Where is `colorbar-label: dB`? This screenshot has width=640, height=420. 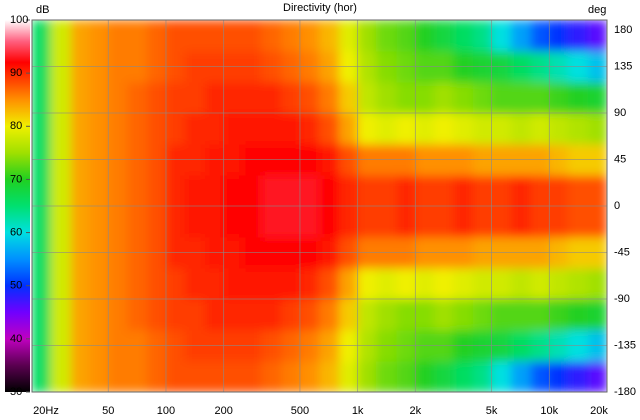 colorbar-label: dB is located at coordinates (42, 10).